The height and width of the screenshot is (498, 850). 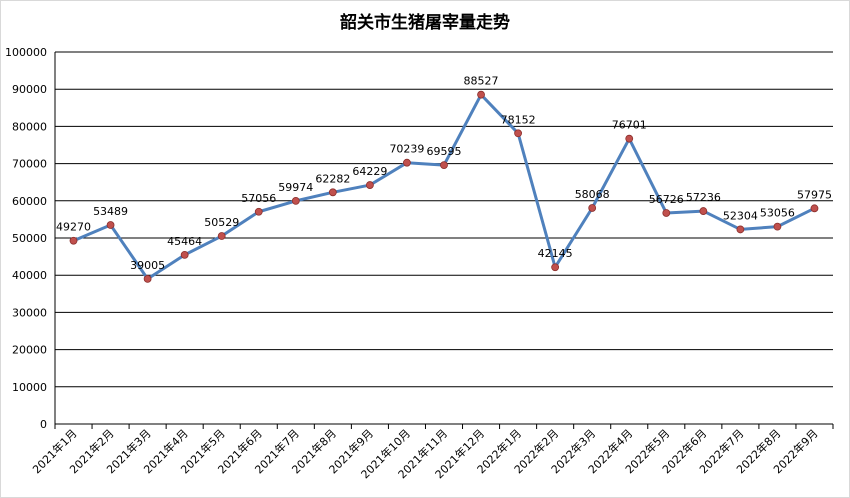 What do you see at coordinates (814, 194) in the screenshot?
I see `data-label: 57975` at bounding box center [814, 194].